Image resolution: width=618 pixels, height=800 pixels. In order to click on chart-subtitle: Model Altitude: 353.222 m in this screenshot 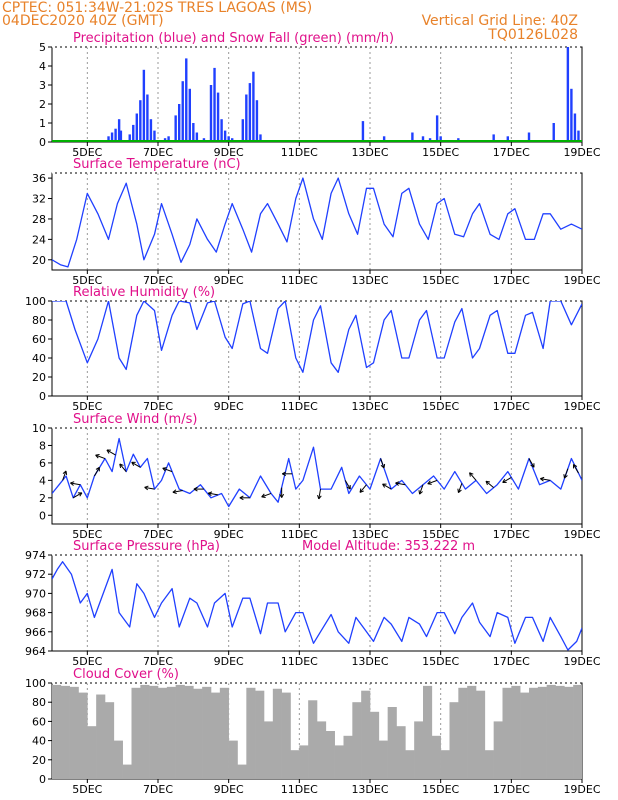, I will do `click(388, 546)`.